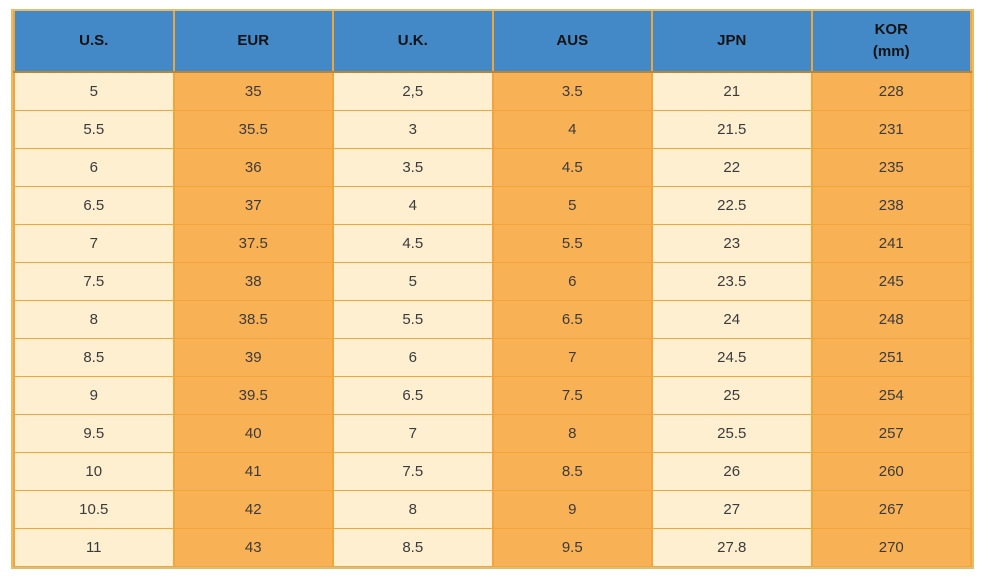 The width and height of the screenshot is (998, 588). Describe the element at coordinates (253, 129) in the screenshot. I see `table-cell: 35.5` at that location.